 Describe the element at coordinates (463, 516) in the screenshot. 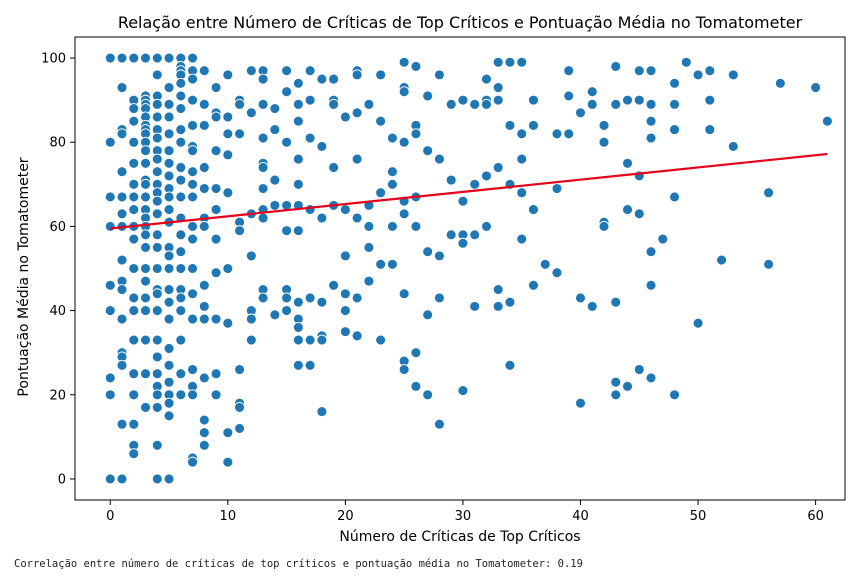

I see `x-tick-label: 30` at that location.